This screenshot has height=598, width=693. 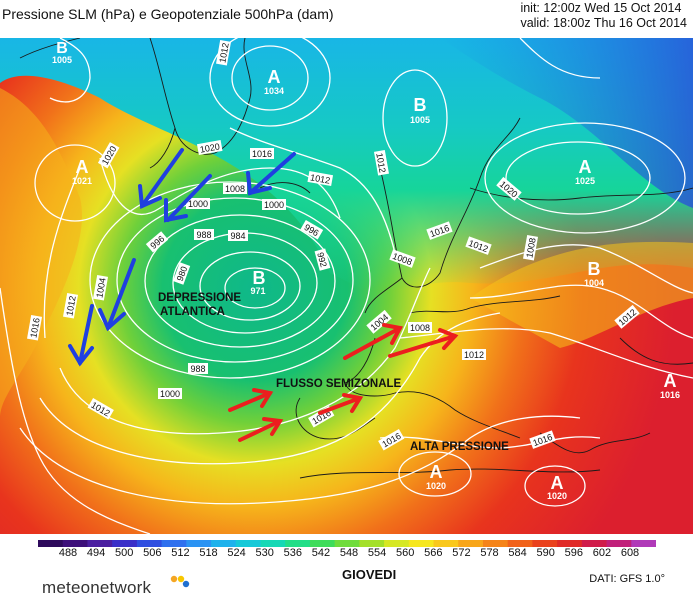 I want to click on eastern-ridge-field, so click(x=581, y=294).